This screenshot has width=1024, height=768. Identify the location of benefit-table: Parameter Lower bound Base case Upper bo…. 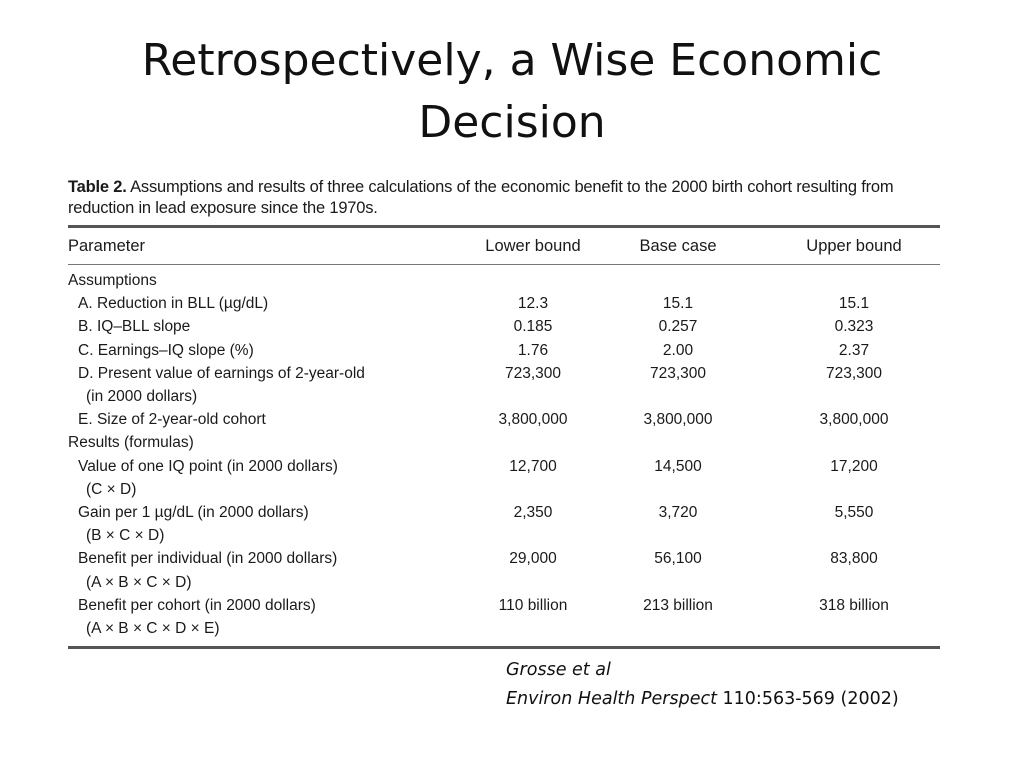
(504, 246).